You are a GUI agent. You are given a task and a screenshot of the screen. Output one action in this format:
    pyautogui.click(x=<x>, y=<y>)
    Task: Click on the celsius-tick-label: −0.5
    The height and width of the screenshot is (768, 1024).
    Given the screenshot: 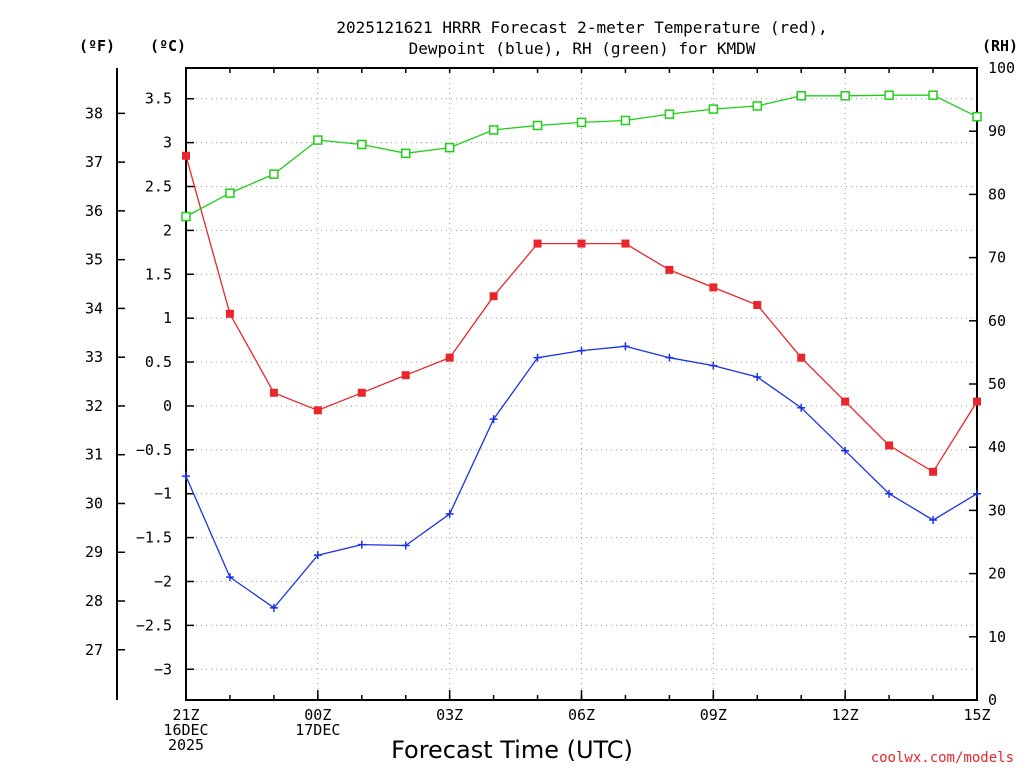 What is the action you would take?
    pyautogui.click(x=154, y=450)
    